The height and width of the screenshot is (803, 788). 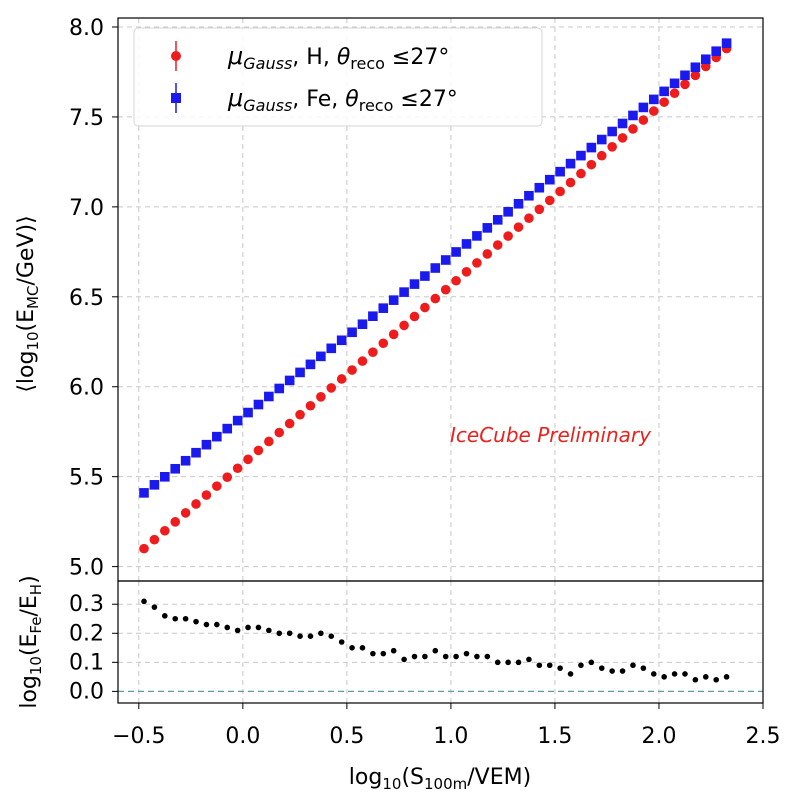 What do you see at coordinates (28, 303) in the screenshot?
I see `main-y-axis-label: ⟨log10(EMC/GeV)⟩` at bounding box center [28, 303].